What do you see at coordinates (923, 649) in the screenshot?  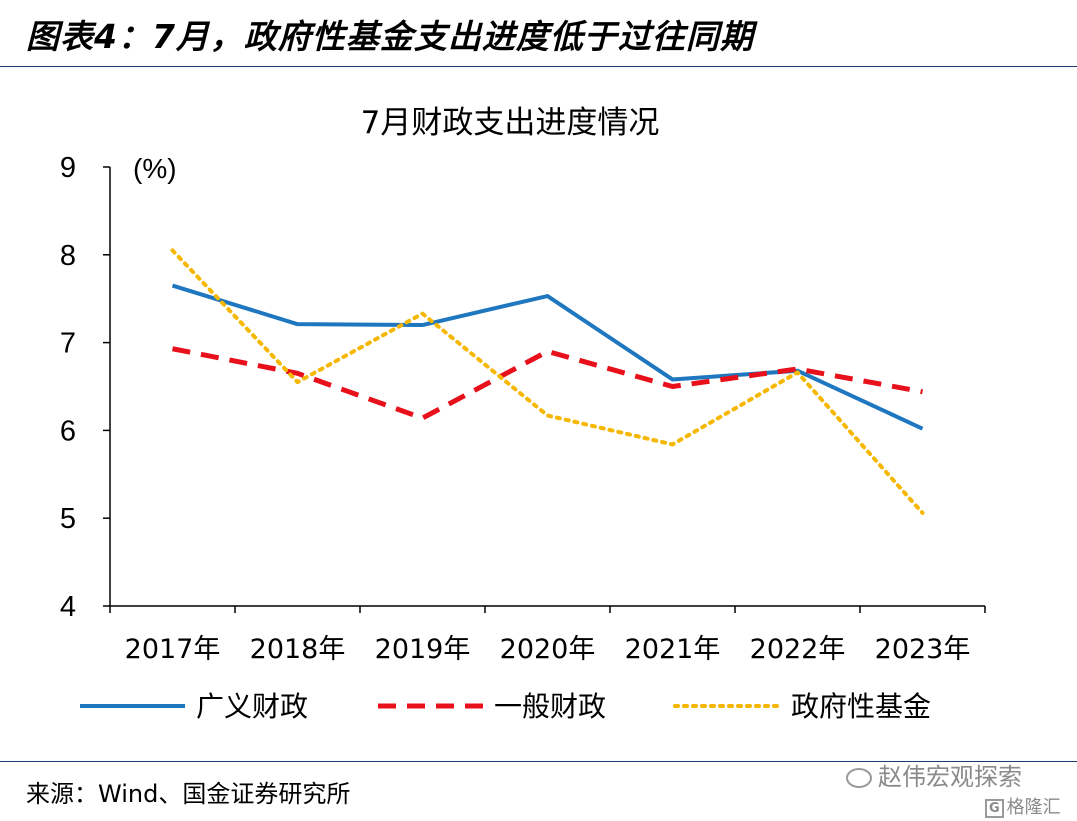 I see `x-tick-label: 2023年` at bounding box center [923, 649].